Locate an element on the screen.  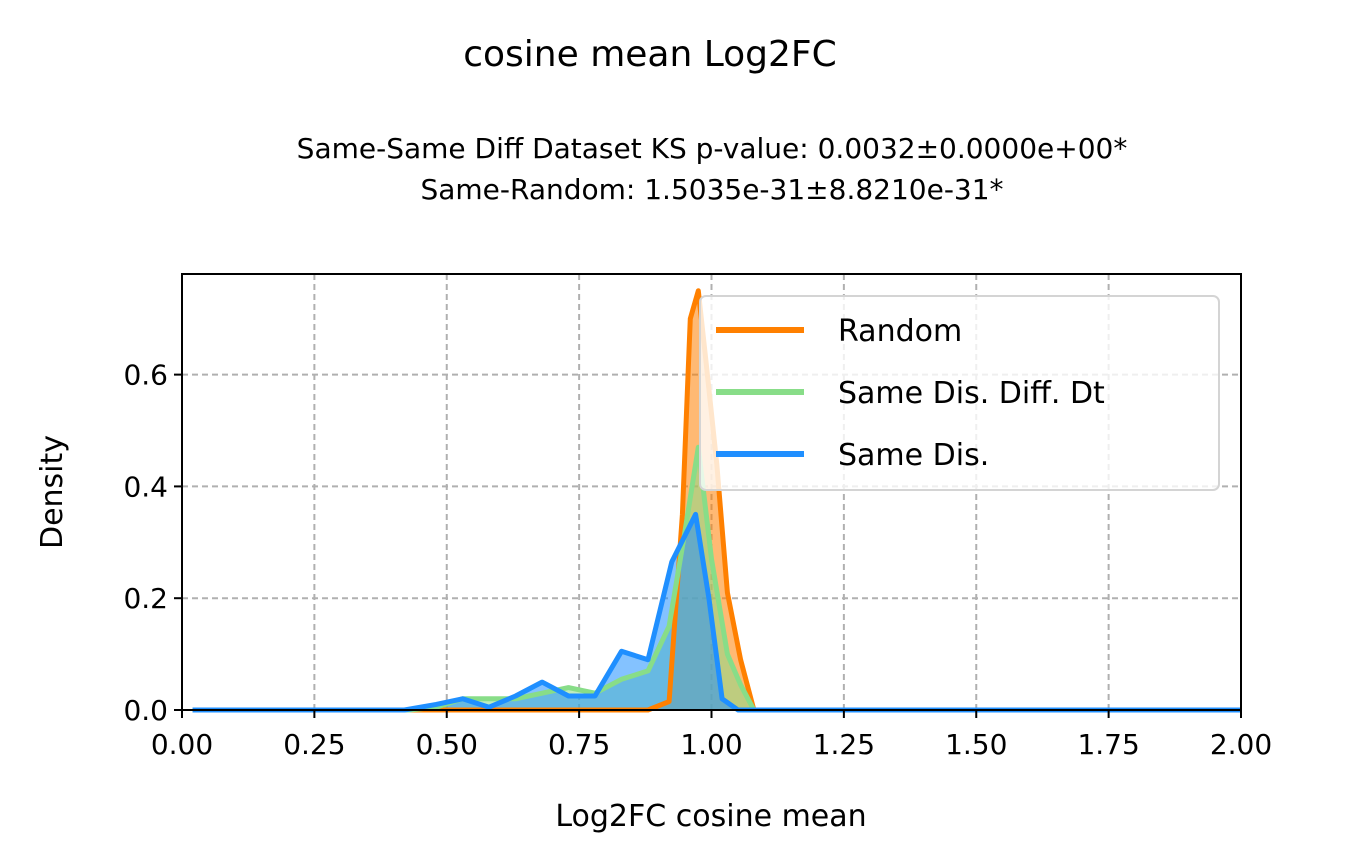
x-tick-label-0: 0.00 is located at coordinates (182, 744).